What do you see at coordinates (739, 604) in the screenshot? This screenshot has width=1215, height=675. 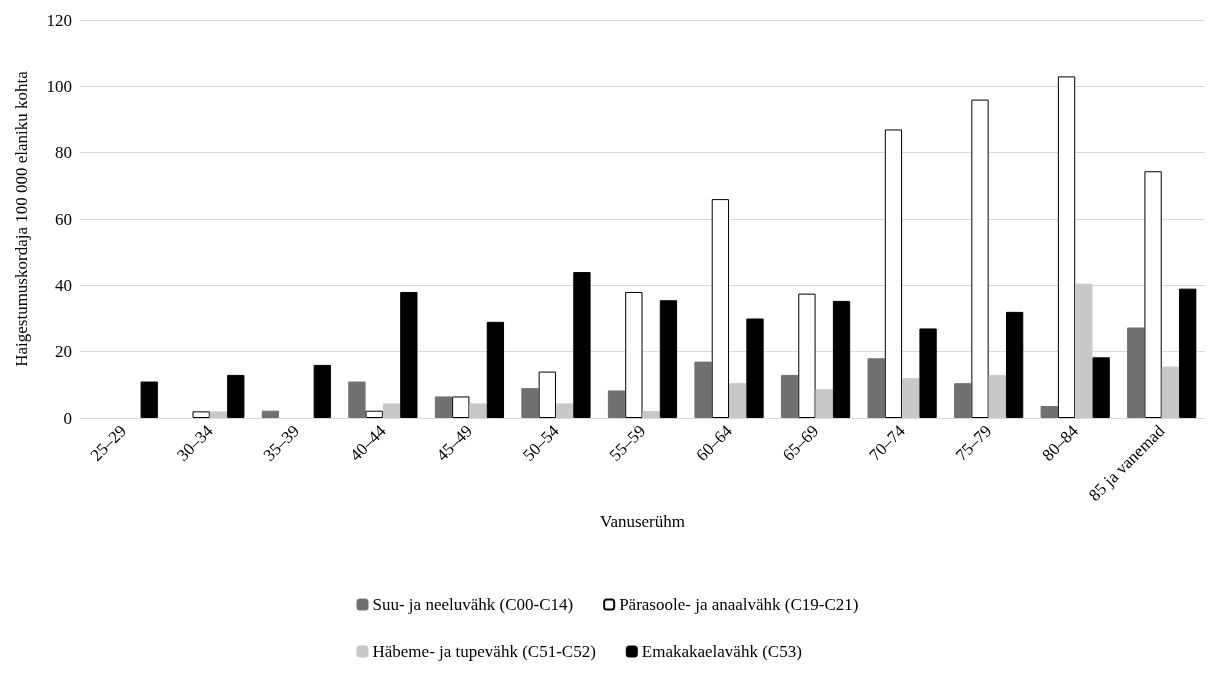 I see `legend-label: Pärasoole- ja anaalvähk (C19-C21)` at bounding box center [739, 604].